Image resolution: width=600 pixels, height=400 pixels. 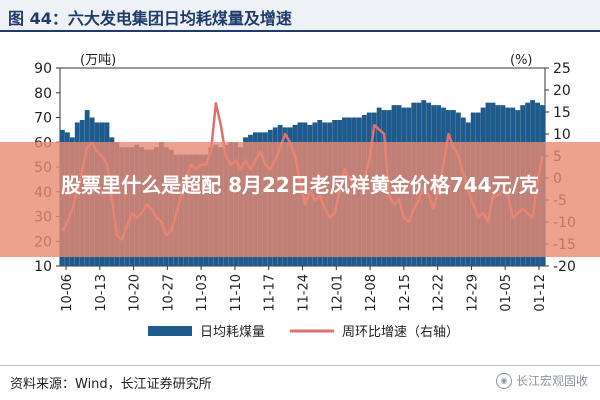 What do you see at coordinates (300, 365) in the screenshot?
I see `footer-divider` at bounding box center [300, 365].